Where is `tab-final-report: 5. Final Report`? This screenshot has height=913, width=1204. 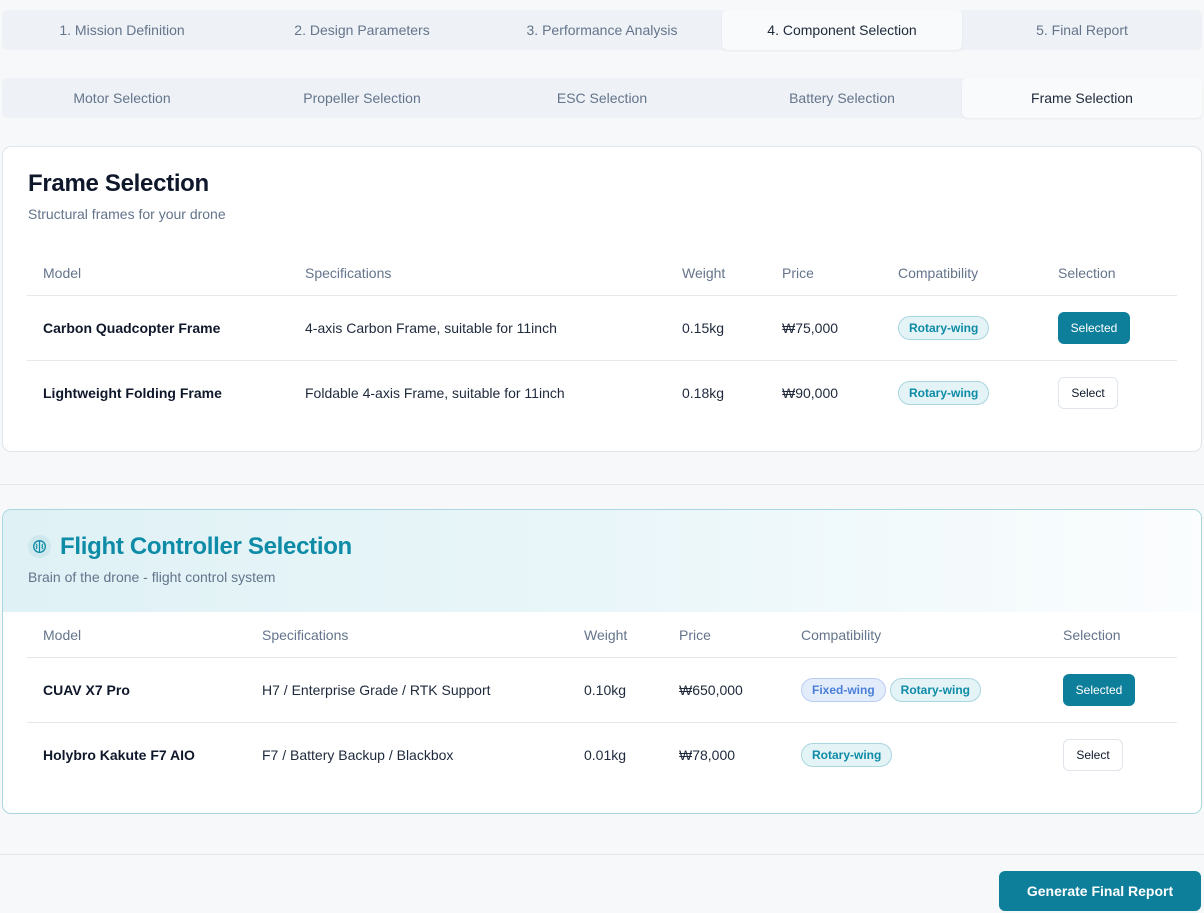
tab-final-report: 5. Final Report is located at coordinates (1082, 30).